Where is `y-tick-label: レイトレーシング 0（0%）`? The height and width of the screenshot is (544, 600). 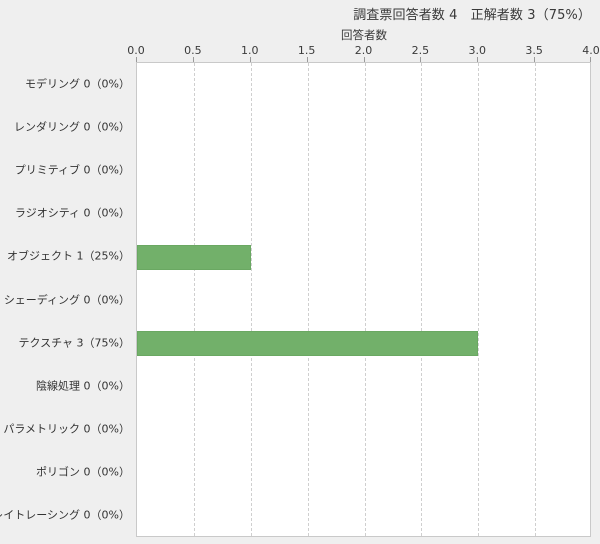
y-tick-label: レイトレーシング 0（0%） is located at coordinates (65, 515).